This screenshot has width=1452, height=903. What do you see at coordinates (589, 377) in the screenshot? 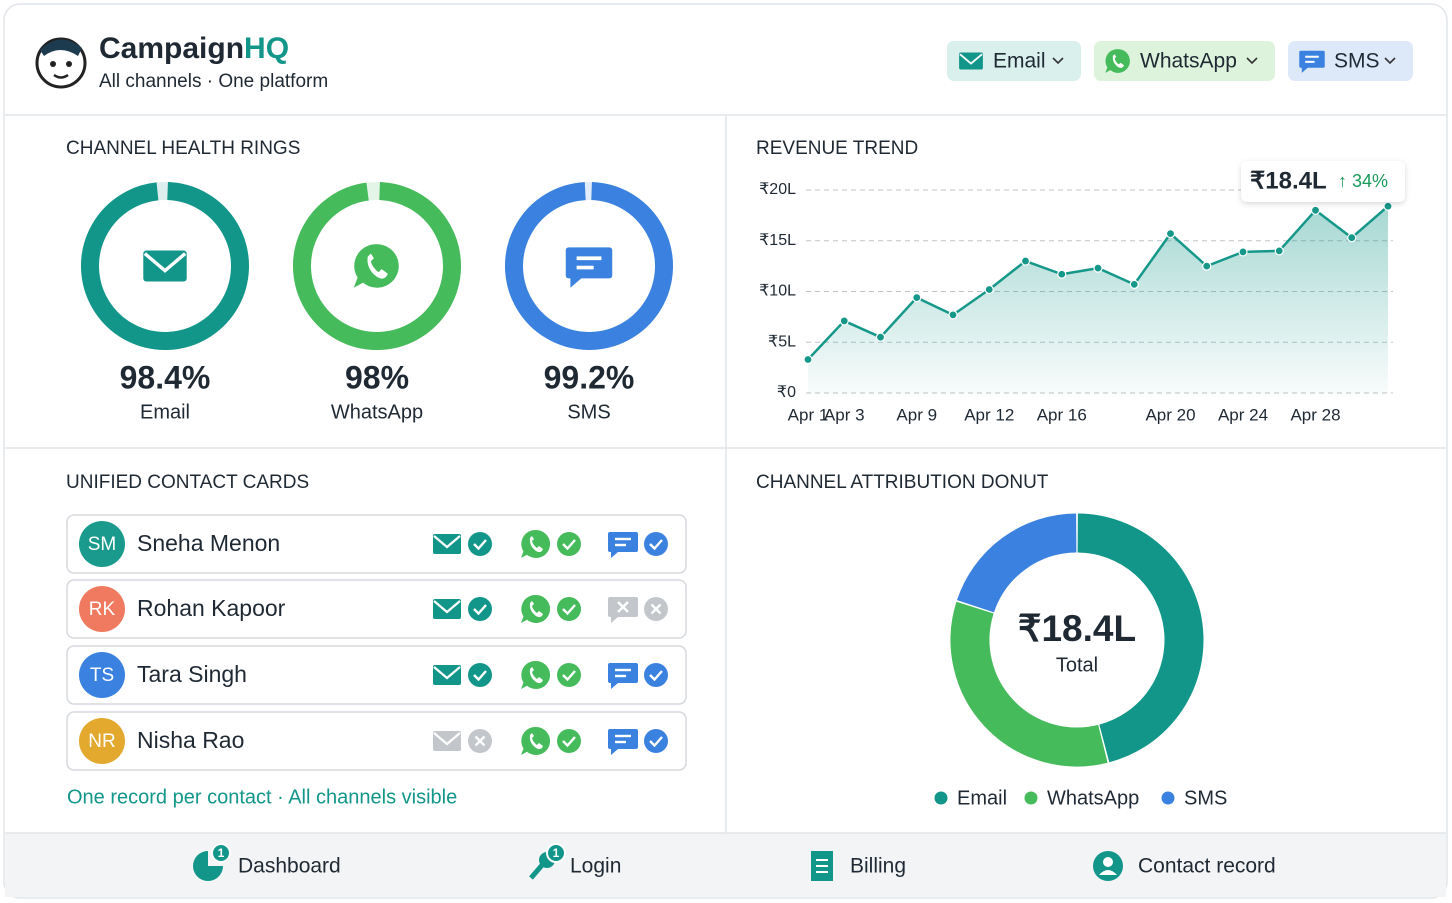
I see `ring-value: 99.2%` at bounding box center [589, 377].